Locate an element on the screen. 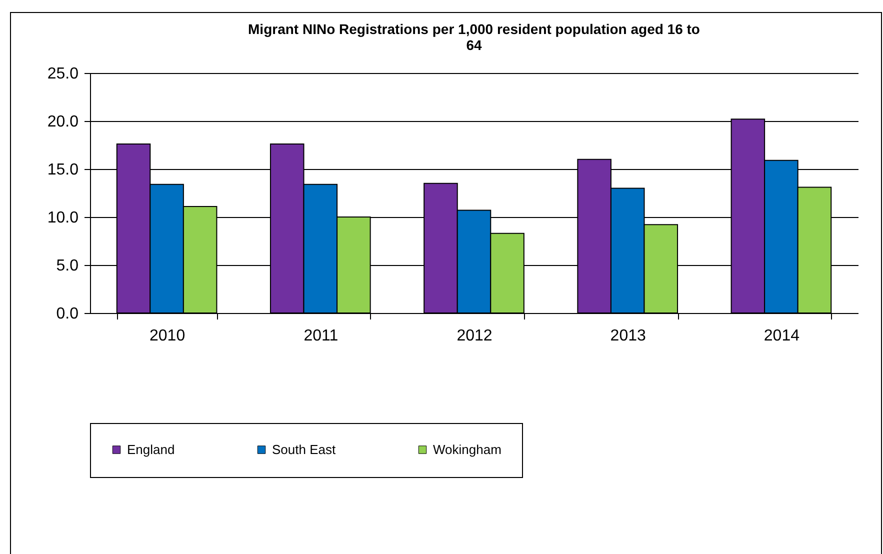 This screenshot has width=883, height=554. chart-title: Migrant NINo Registrations per 1,000 resident population aged 16 to 64 is located at coordinates (474, 37).